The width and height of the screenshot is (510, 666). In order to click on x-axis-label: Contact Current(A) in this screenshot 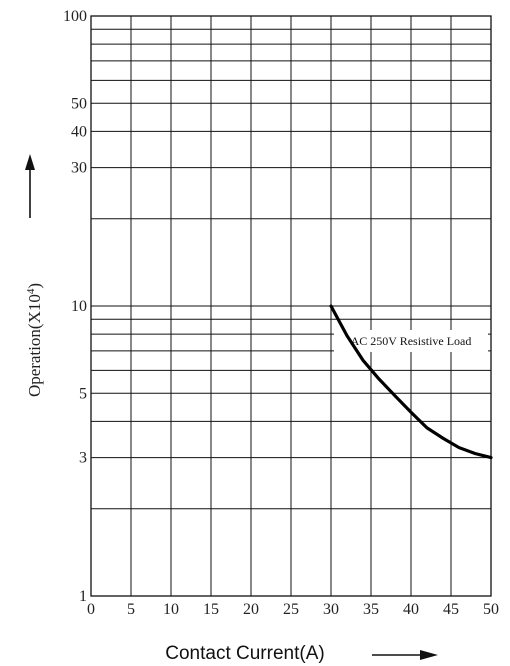, I will do `click(244, 653)`.